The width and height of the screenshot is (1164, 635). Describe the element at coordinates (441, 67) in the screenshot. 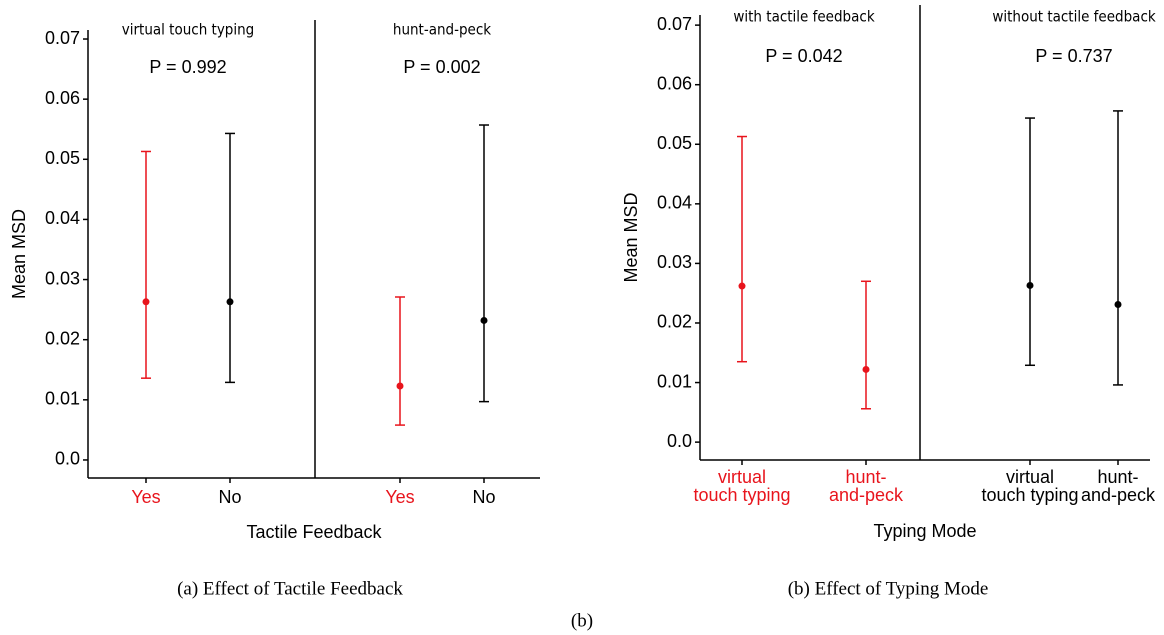

I see `p-value: P = 0.002` at that location.